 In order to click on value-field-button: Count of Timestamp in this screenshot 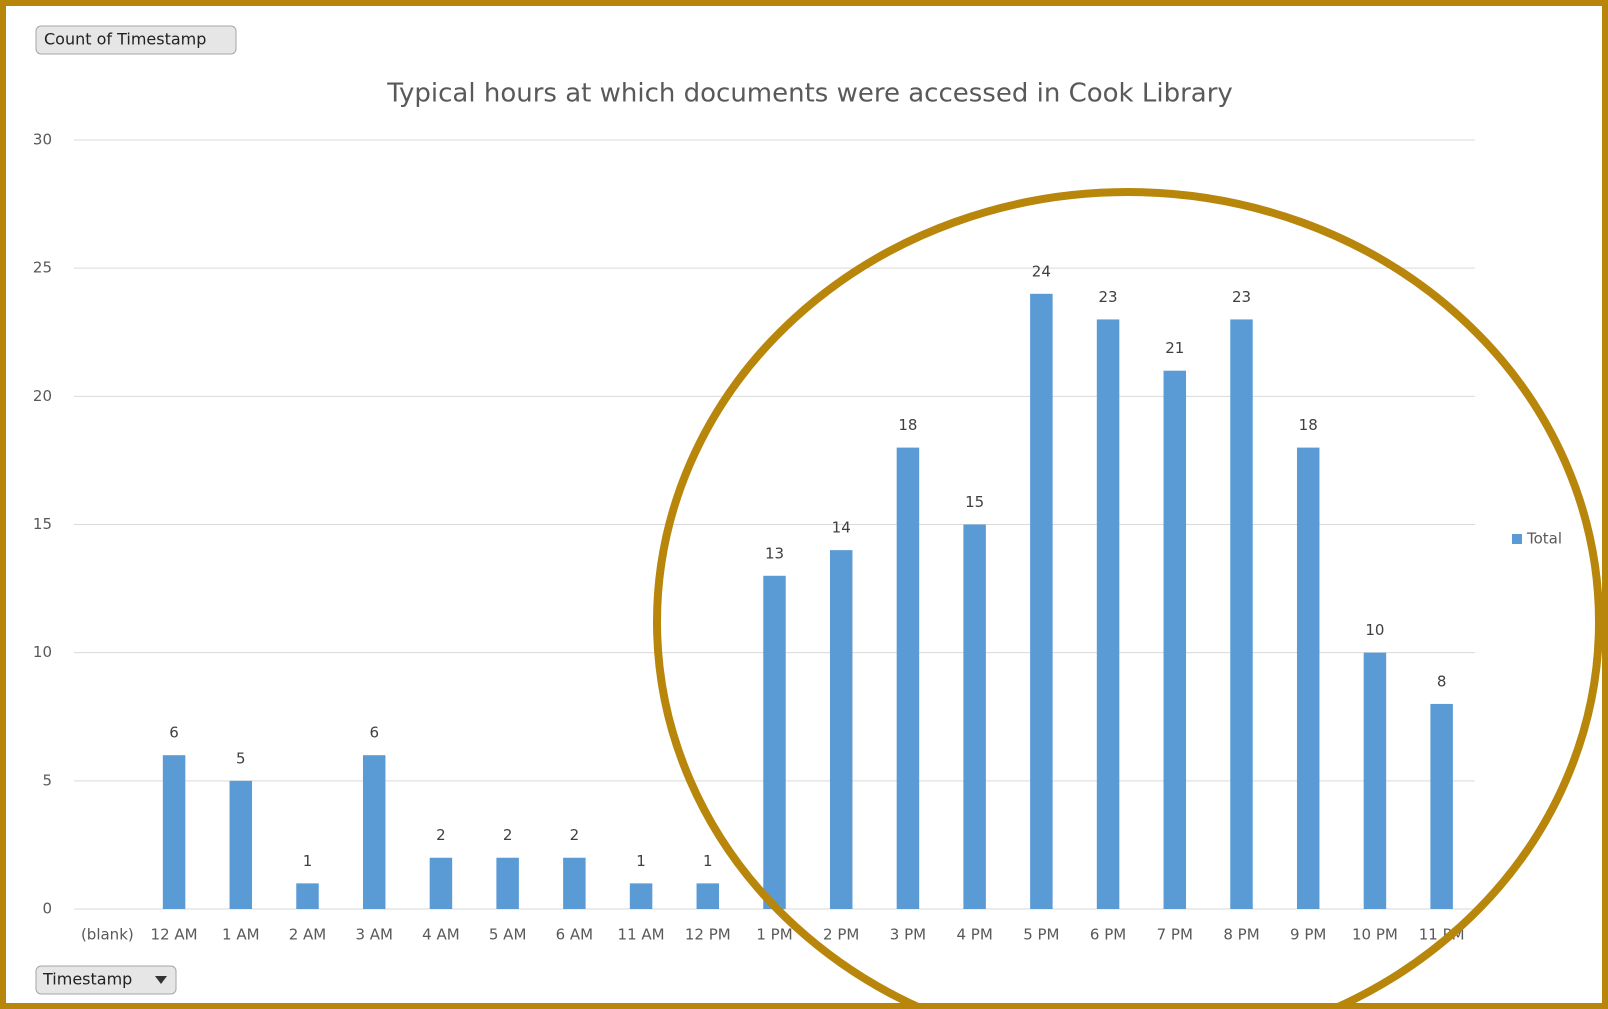, I will do `click(136, 40)`.